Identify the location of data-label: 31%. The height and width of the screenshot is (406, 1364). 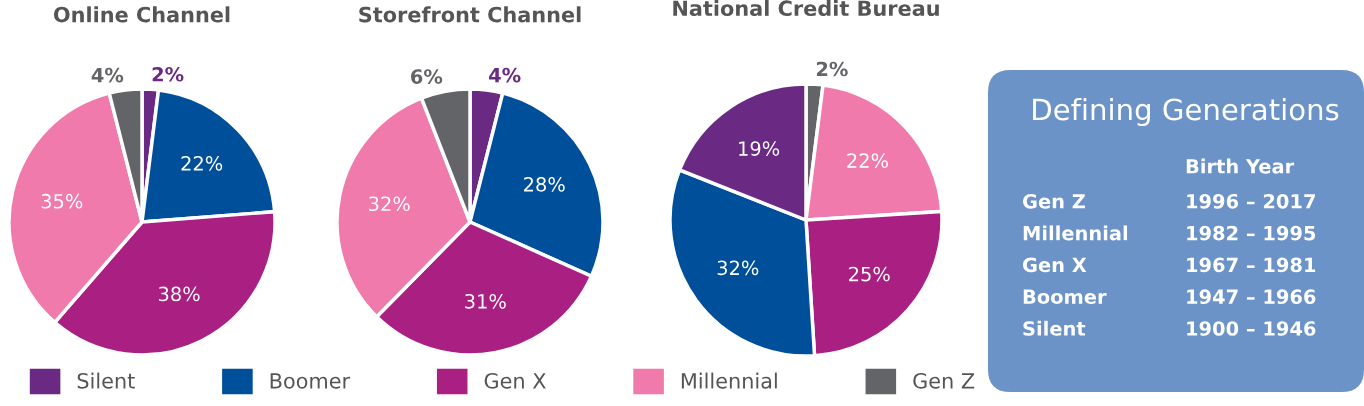
(485, 301).